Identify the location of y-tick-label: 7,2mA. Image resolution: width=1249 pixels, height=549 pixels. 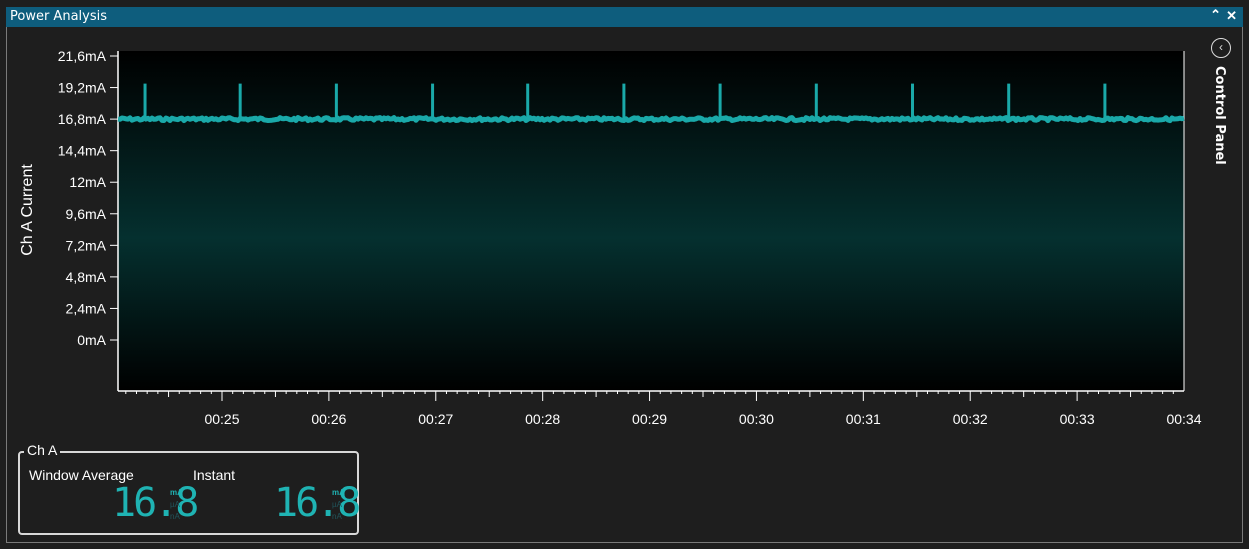
(86, 245).